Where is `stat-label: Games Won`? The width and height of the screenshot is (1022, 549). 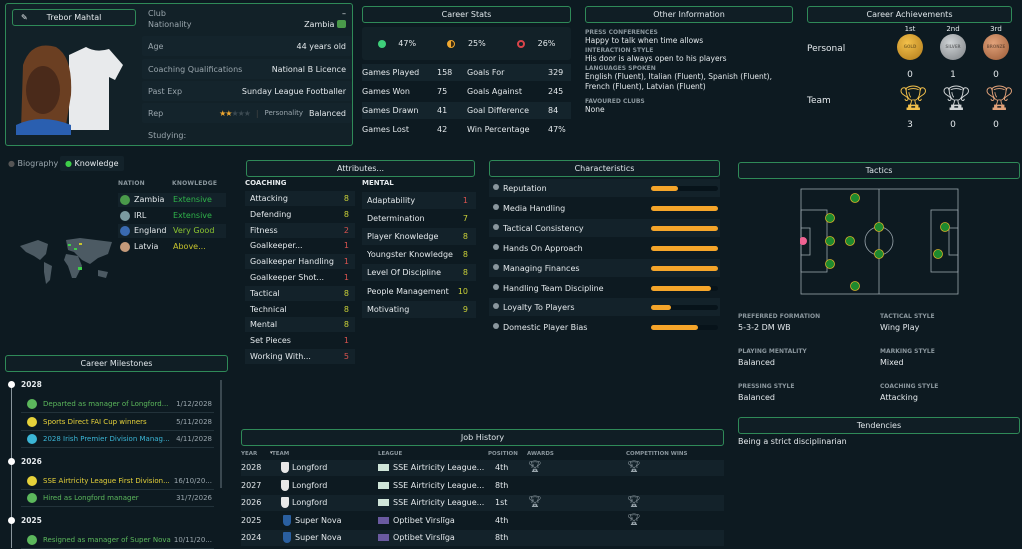
stat-label: Games Won is located at coordinates (386, 91).